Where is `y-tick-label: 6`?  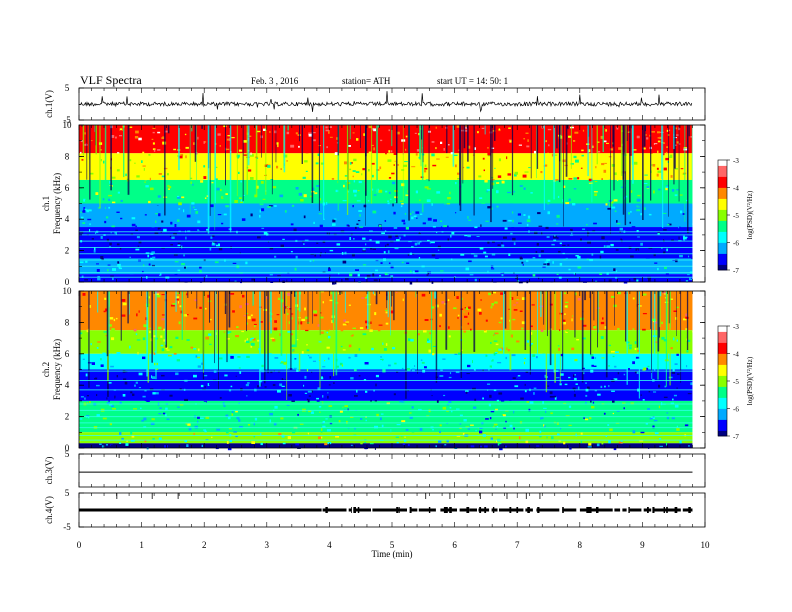 y-tick-label: 6 is located at coordinates (67, 188).